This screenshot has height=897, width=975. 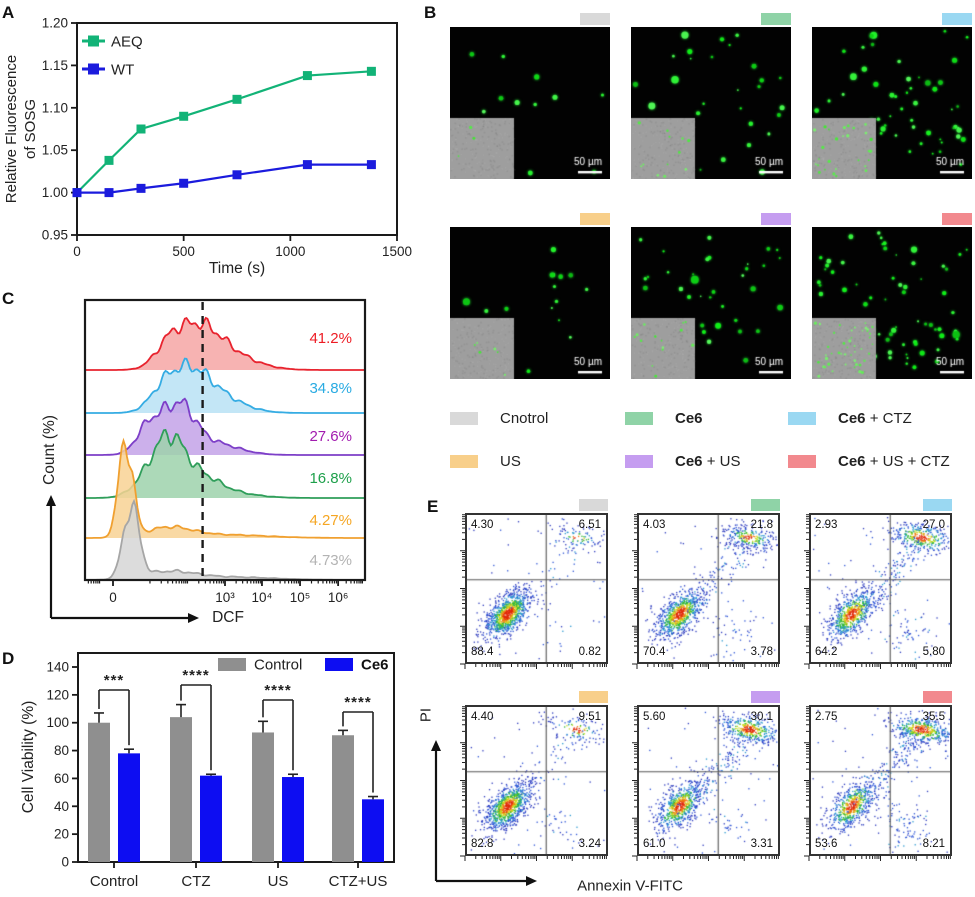 I want to click on a-x-tick: 1000, so click(x=290, y=251).